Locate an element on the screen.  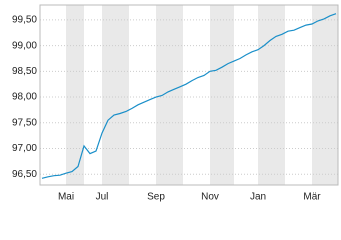
y-tick-label: 96,50 is located at coordinates (24, 174).